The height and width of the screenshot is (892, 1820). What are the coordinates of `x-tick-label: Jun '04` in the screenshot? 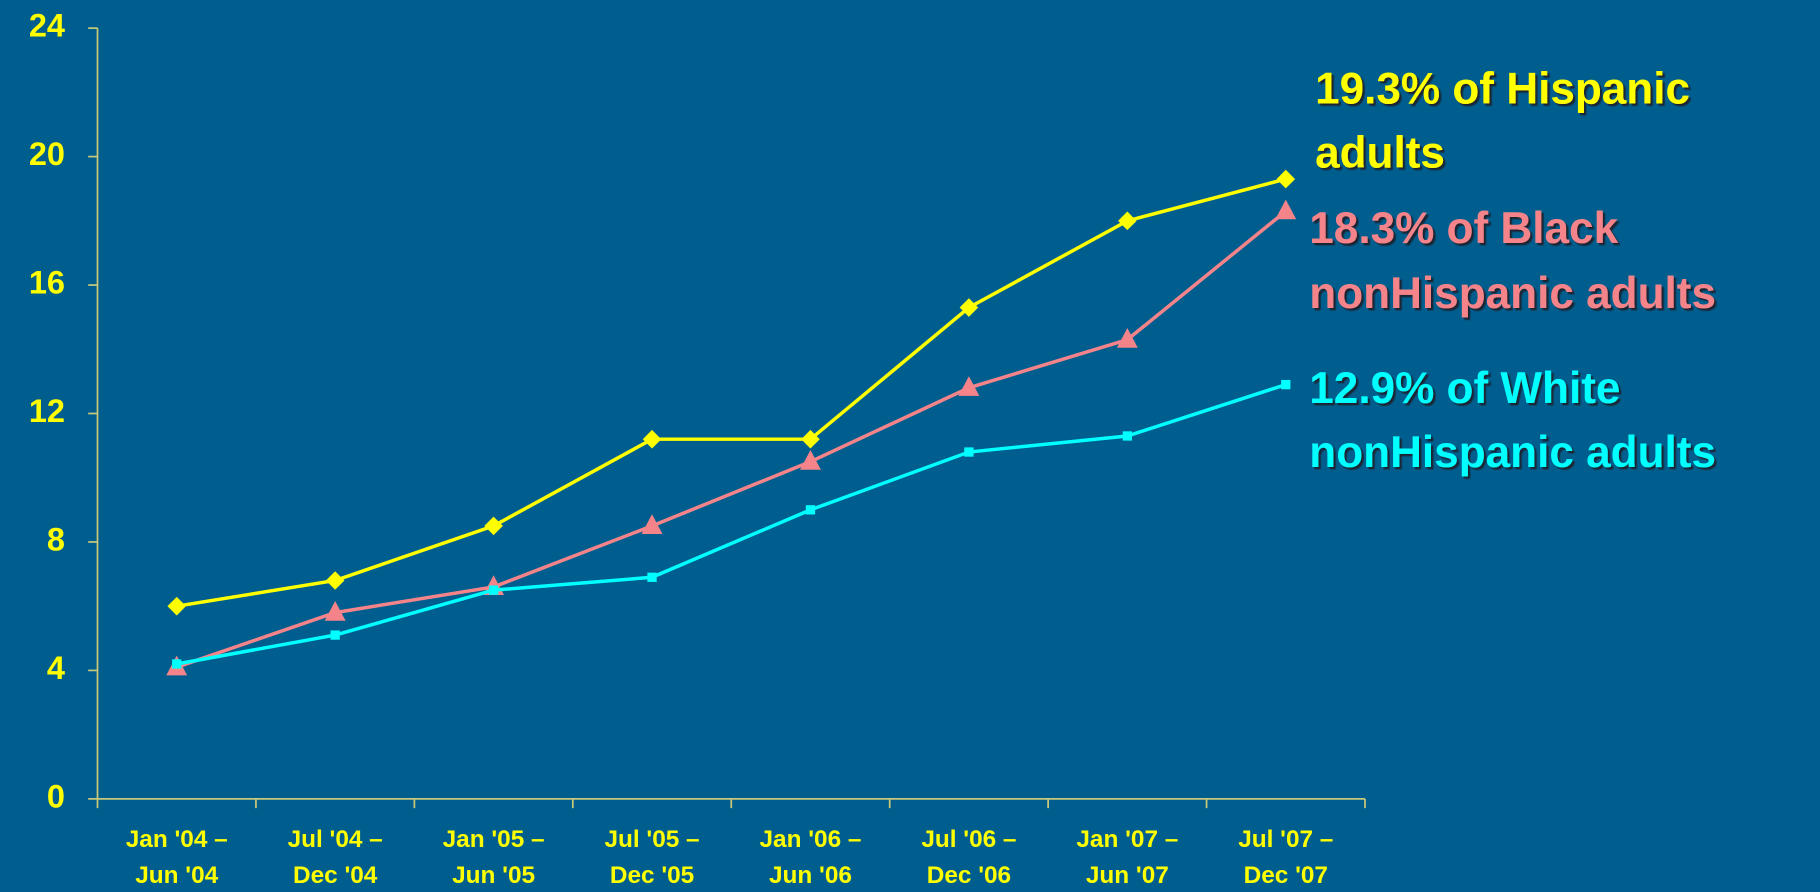 It's located at (176, 875).